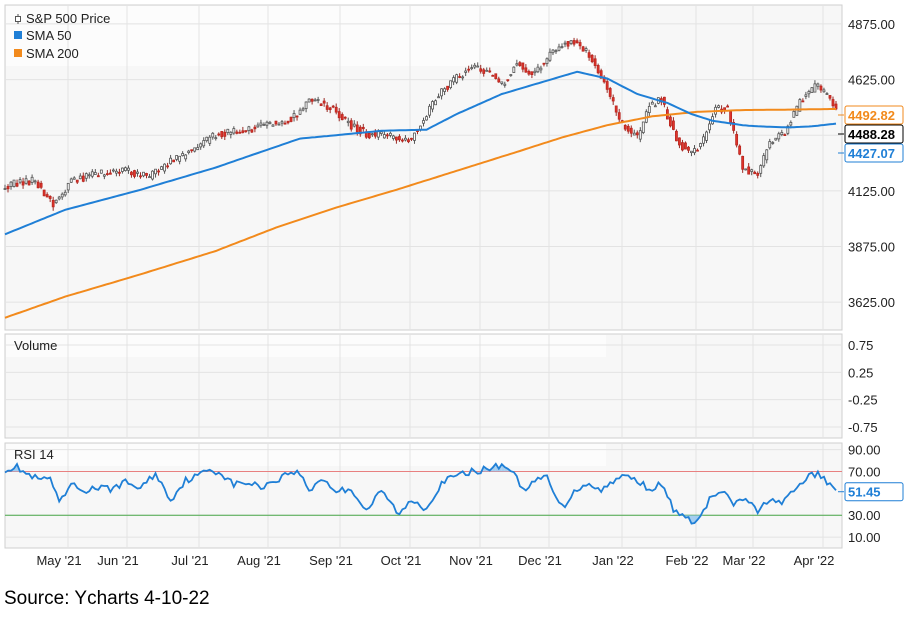  I want to click on legend-label-sma200: SMA 200, so click(52, 53).